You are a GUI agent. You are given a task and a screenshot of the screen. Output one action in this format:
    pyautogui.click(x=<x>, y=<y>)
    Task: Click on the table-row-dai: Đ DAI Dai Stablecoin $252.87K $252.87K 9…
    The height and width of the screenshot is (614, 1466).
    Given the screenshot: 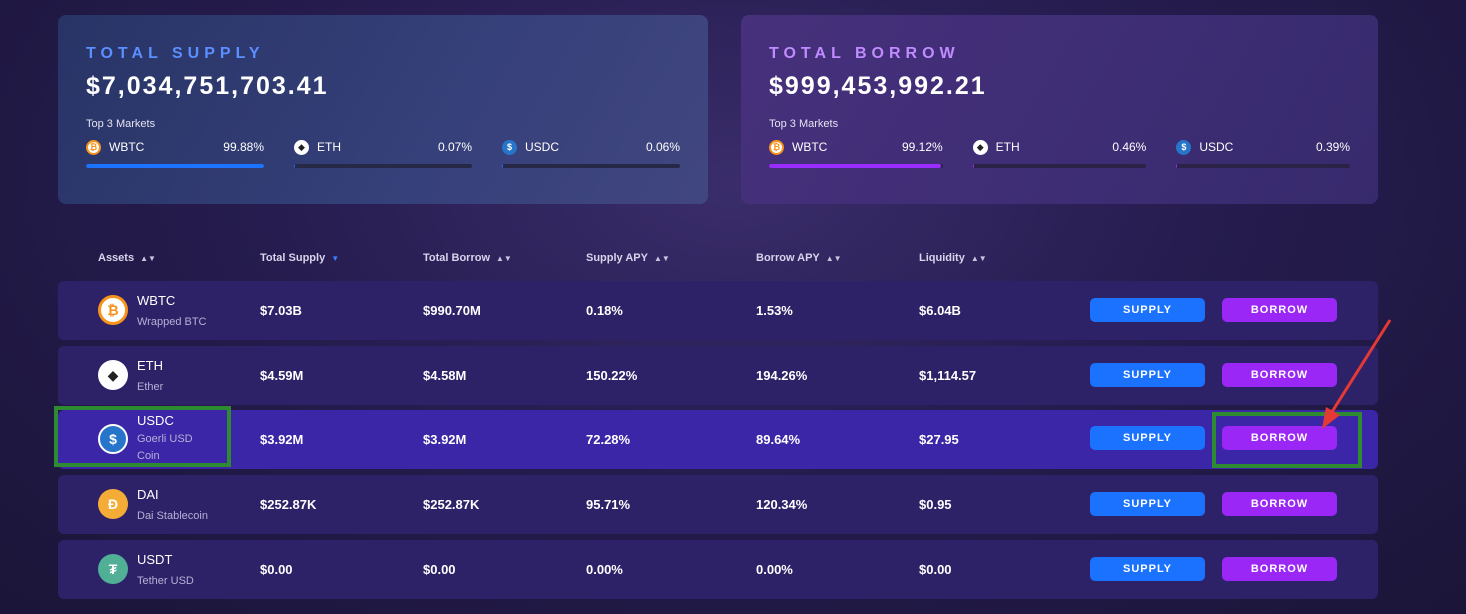 What is the action you would take?
    pyautogui.click(x=718, y=504)
    